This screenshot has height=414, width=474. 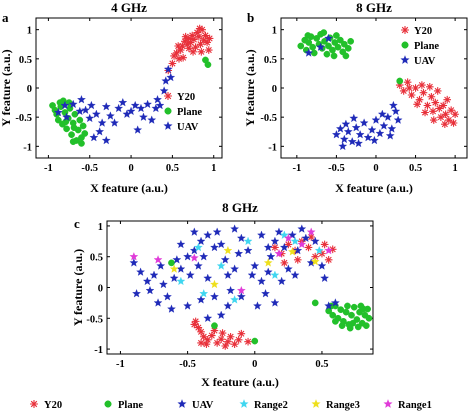 What do you see at coordinates (374, 7) in the screenshot?
I see `panel-title: 8 GHz` at bounding box center [374, 7].